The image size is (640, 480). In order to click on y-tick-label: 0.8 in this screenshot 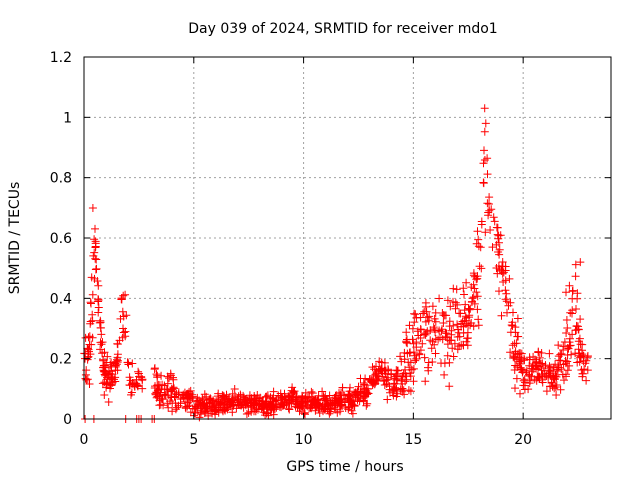, I will do `click(61, 179)`.